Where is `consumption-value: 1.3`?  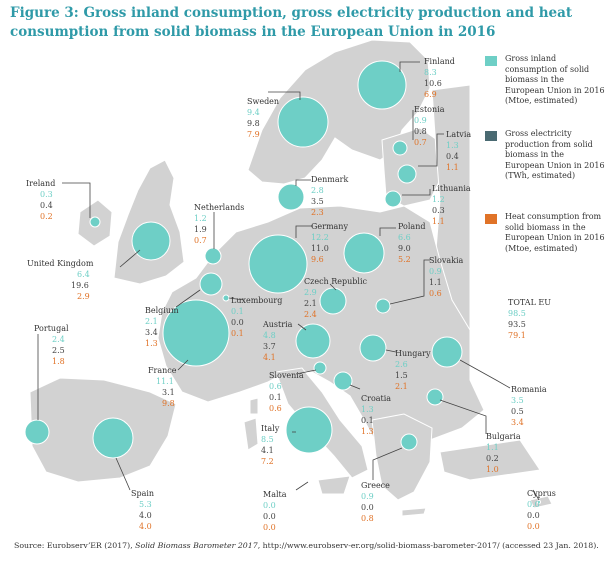 consumption-value: 1.3 is located at coordinates (452, 145).